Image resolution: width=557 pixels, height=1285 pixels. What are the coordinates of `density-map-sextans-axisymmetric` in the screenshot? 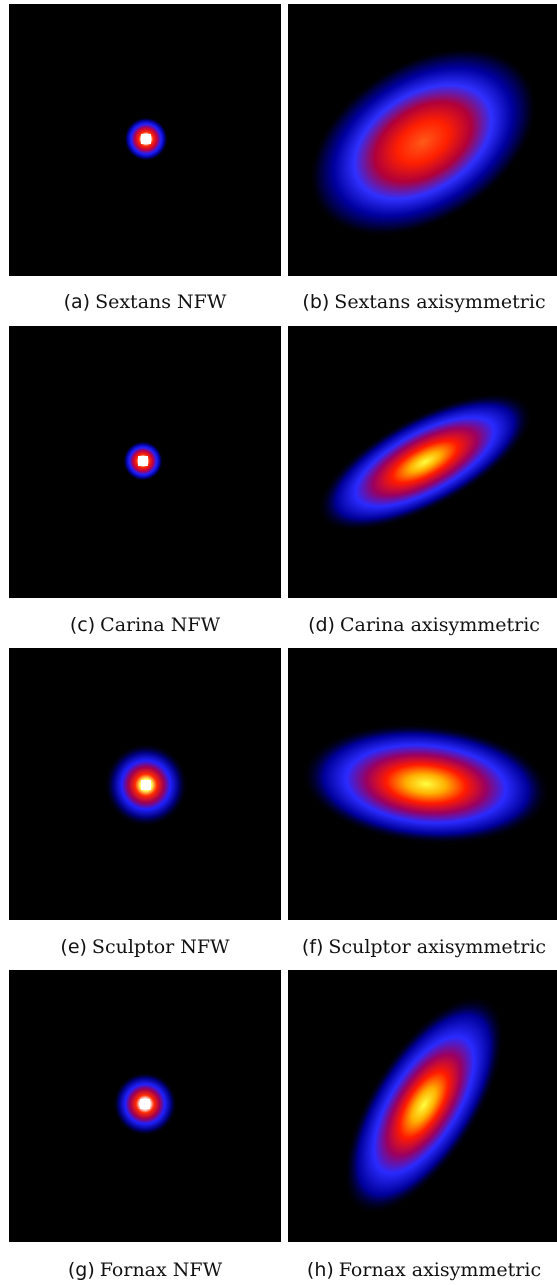 It's located at (422, 140).